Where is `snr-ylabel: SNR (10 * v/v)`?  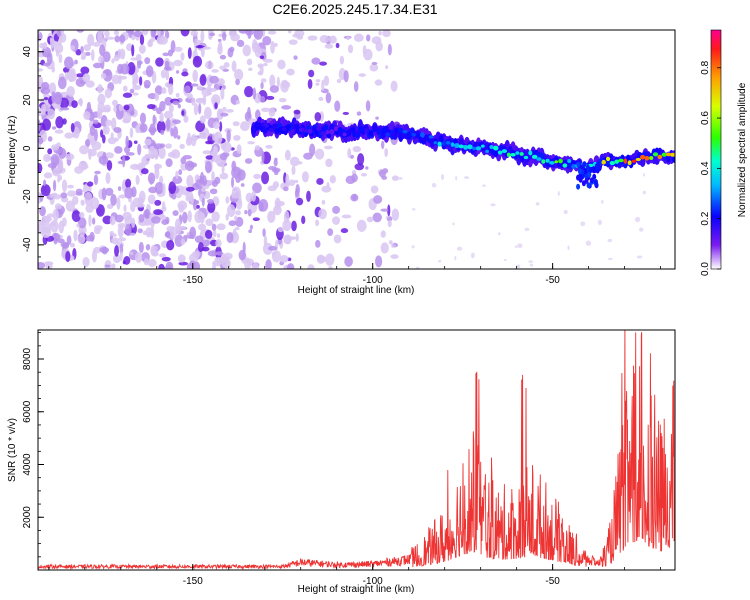 snr-ylabel: SNR (10 * v/v) is located at coordinates (12, 450).